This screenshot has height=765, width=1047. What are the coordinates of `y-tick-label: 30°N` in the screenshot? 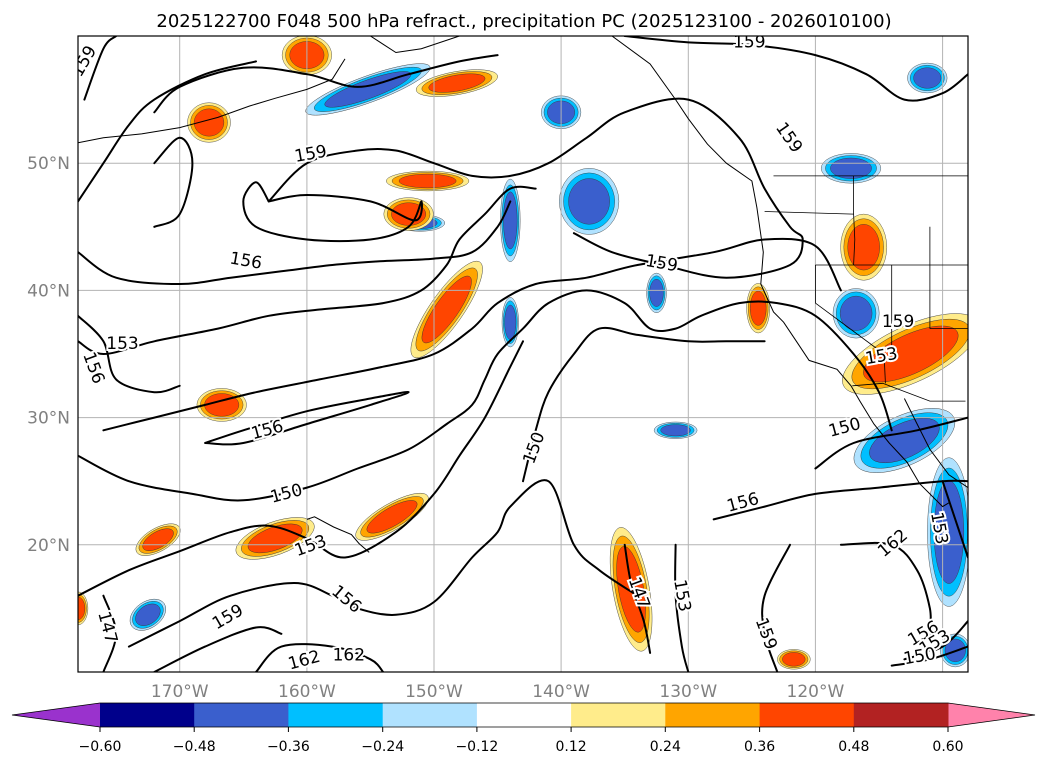 It's located at (48, 419).